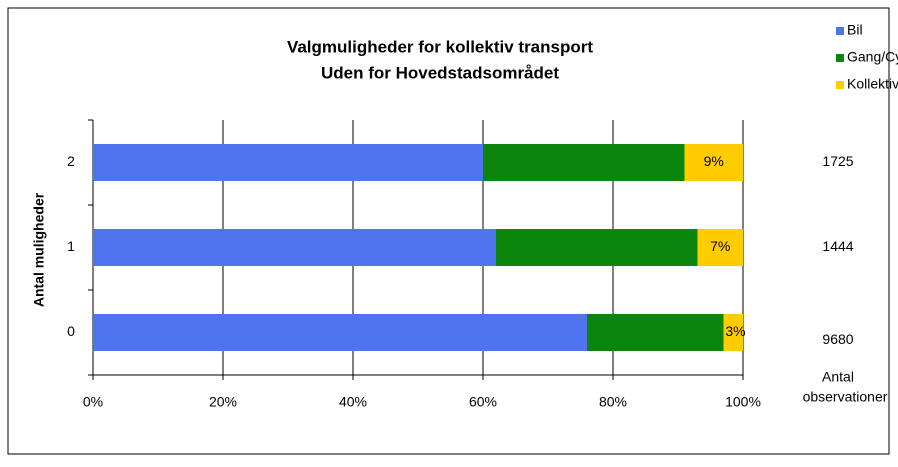  Describe the element at coordinates (837, 161) in the screenshot. I see `observation-count: 1725` at that location.